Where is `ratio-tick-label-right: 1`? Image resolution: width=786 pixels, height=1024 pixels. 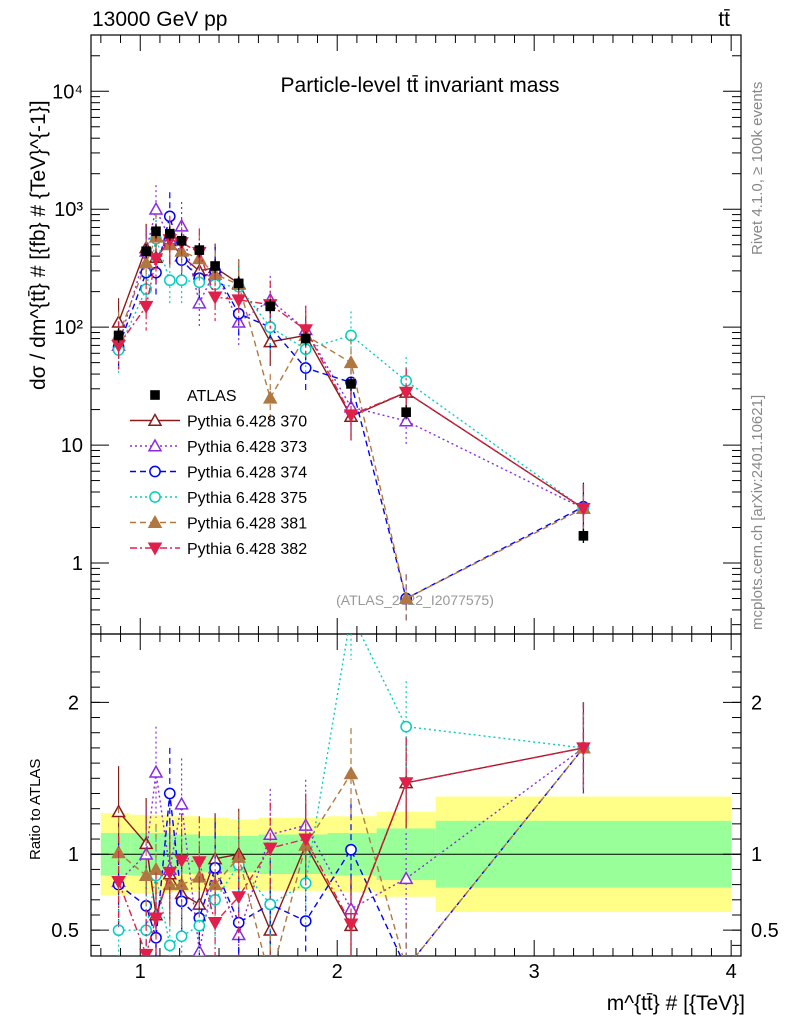 ratio-tick-label-right: 1 is located at coordinates (756, 855).